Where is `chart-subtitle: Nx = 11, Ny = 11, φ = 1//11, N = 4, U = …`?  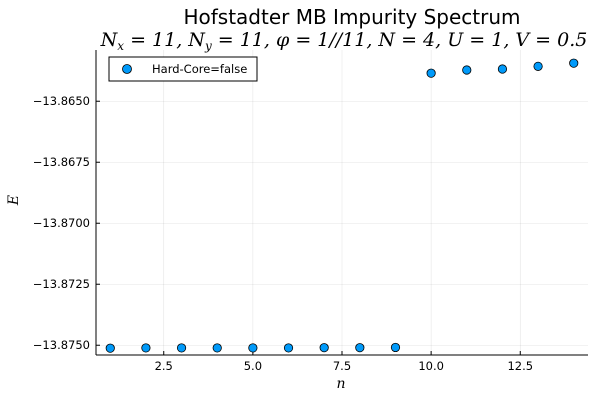
chart-subtitle: Nx = 11, Ny = 11, φ = 1//11, N = 4, U = … is located at coordinates (344, 41).